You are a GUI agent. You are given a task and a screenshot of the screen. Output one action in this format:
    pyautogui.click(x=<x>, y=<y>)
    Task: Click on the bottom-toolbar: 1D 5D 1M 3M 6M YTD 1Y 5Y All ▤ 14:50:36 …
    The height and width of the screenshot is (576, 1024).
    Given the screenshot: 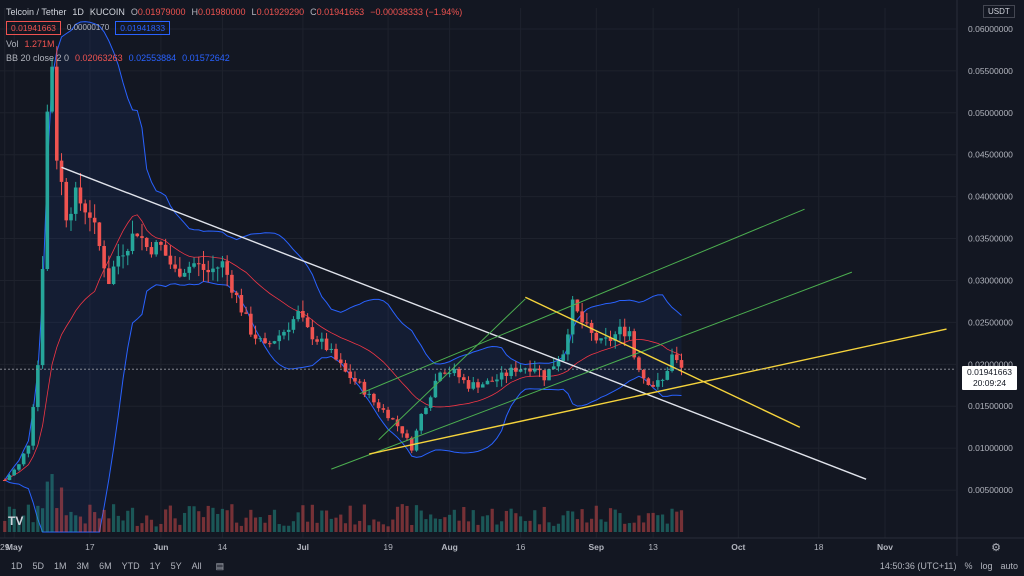 What is the action you would take?
    pyautogui.click(x=512, y=566)
    